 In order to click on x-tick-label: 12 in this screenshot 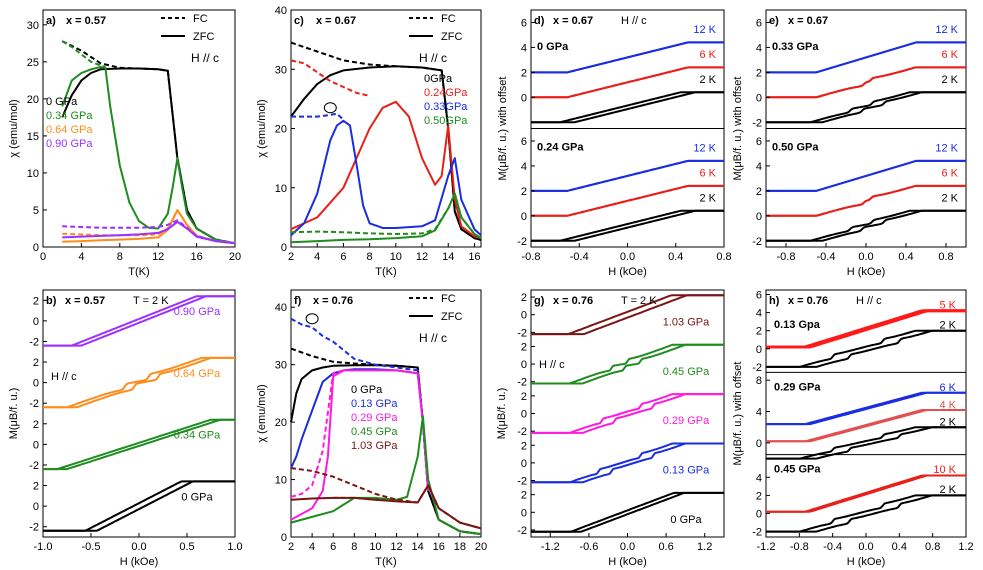, I will do `click(422, 257)`.